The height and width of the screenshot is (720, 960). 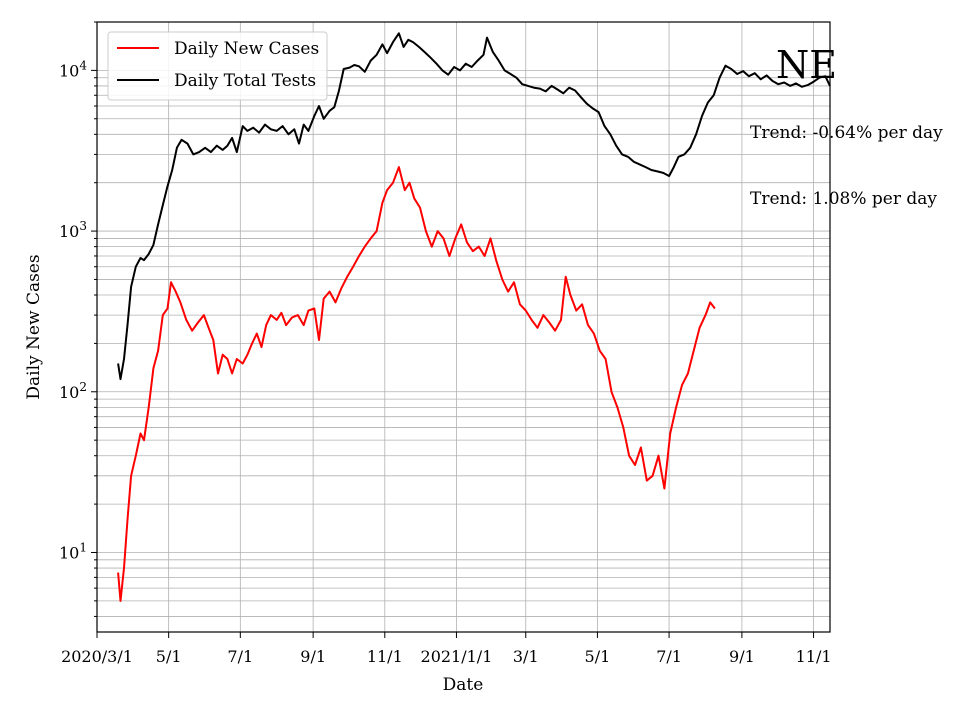 What do you see at coordinates (526, 656) in the screenshot?
I see `x-tick-label: 3/1` at bounding box center [526, 656].